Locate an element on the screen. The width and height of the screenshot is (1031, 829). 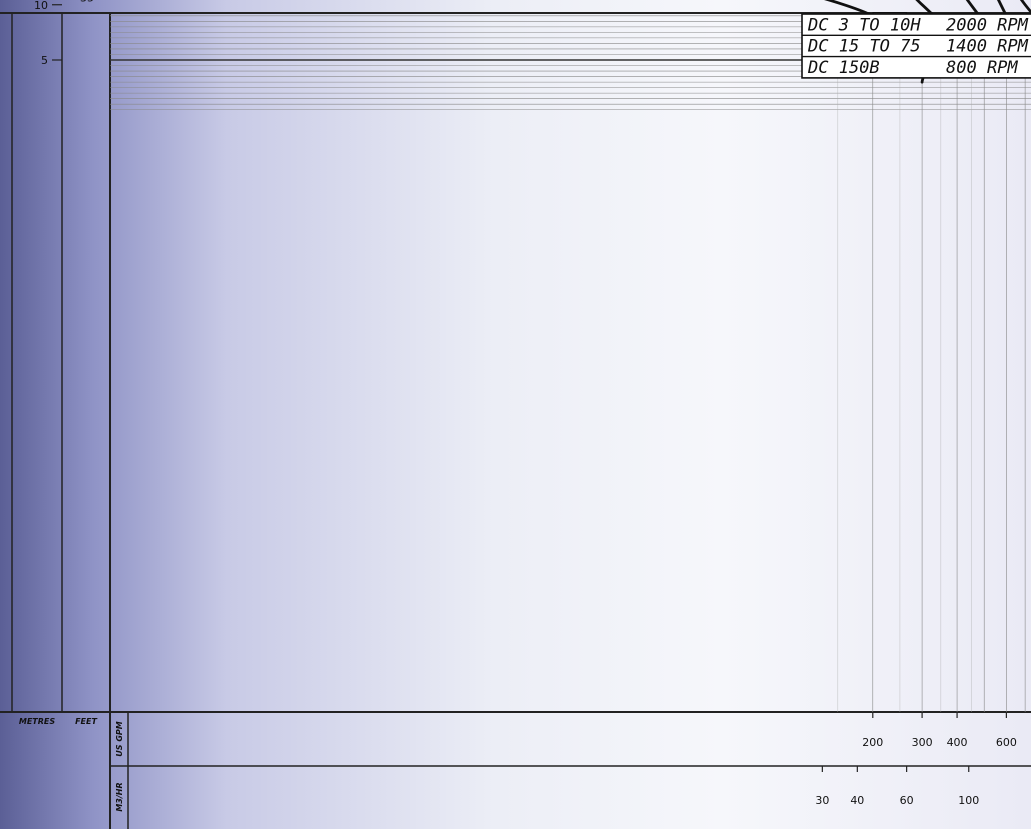
feet-tick-label: 35 is located at coordinates (87, 2).